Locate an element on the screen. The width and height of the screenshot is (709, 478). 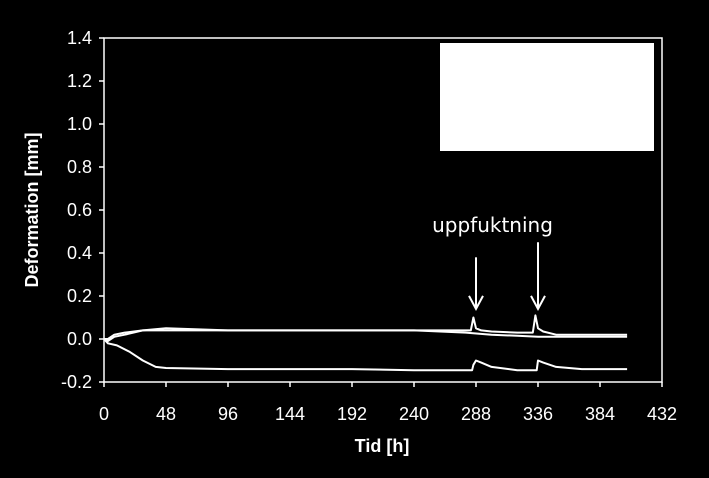
series-layer is located at coordinates (365, 343).